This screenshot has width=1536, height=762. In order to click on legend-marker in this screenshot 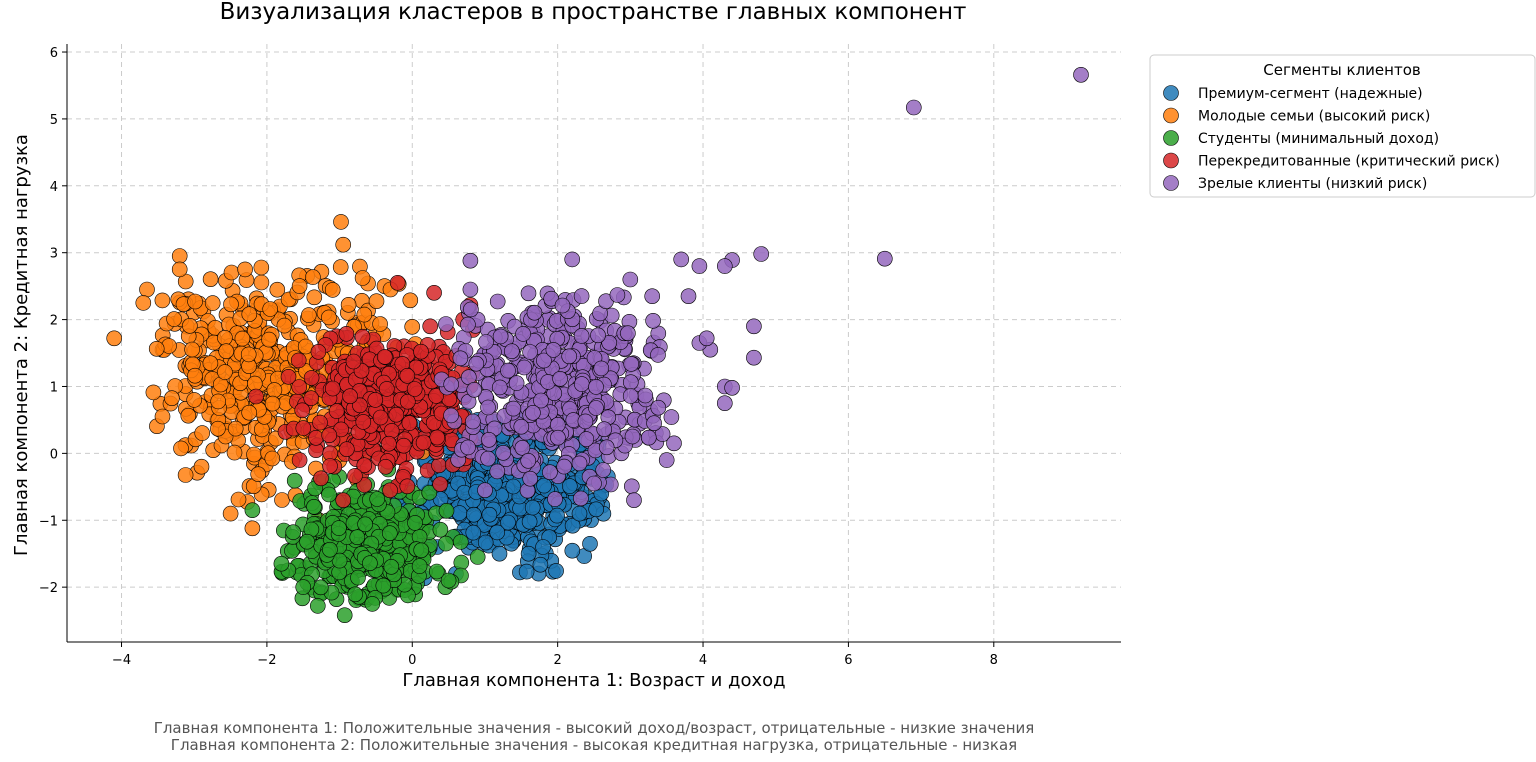, I will do `click(1171, 183)`.